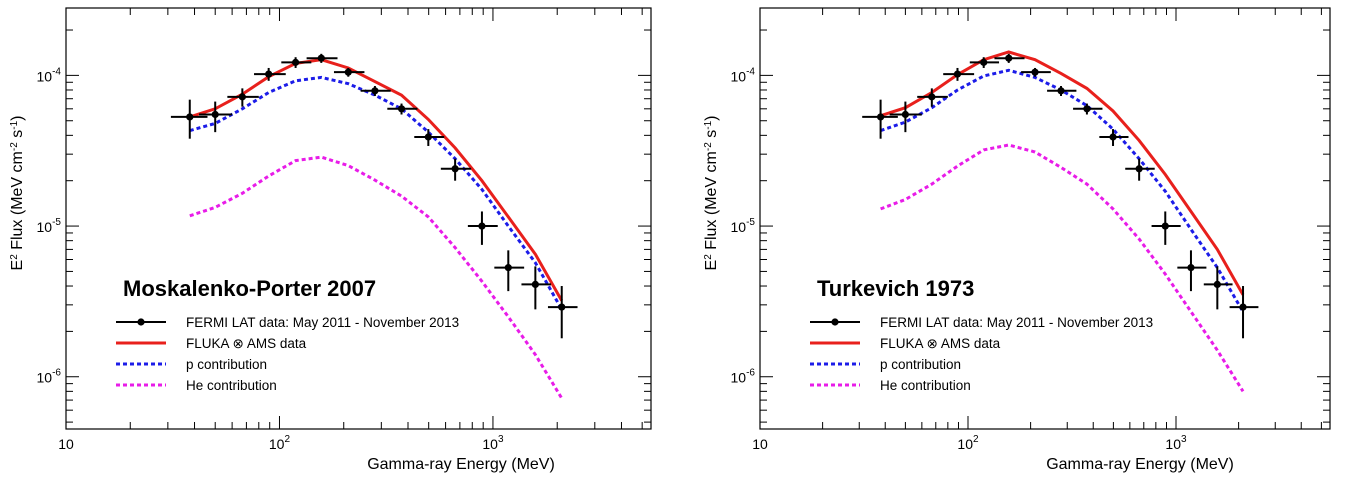  What do you see at coordinates (895, 288) in the screenshot?
I see `panel-title: Turkevich 1973` at bounding box center [895, 288].